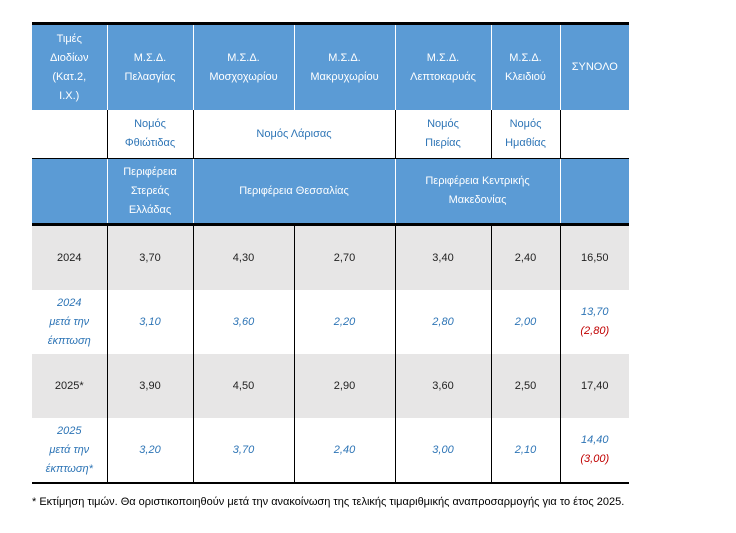  What do you see at coordinates (442, 66) in the screenshot?
I see `header-station-leptokarya: Μ.Σ.Δ. Λεπτοκαρυάς` at bounding box center [442, 66].